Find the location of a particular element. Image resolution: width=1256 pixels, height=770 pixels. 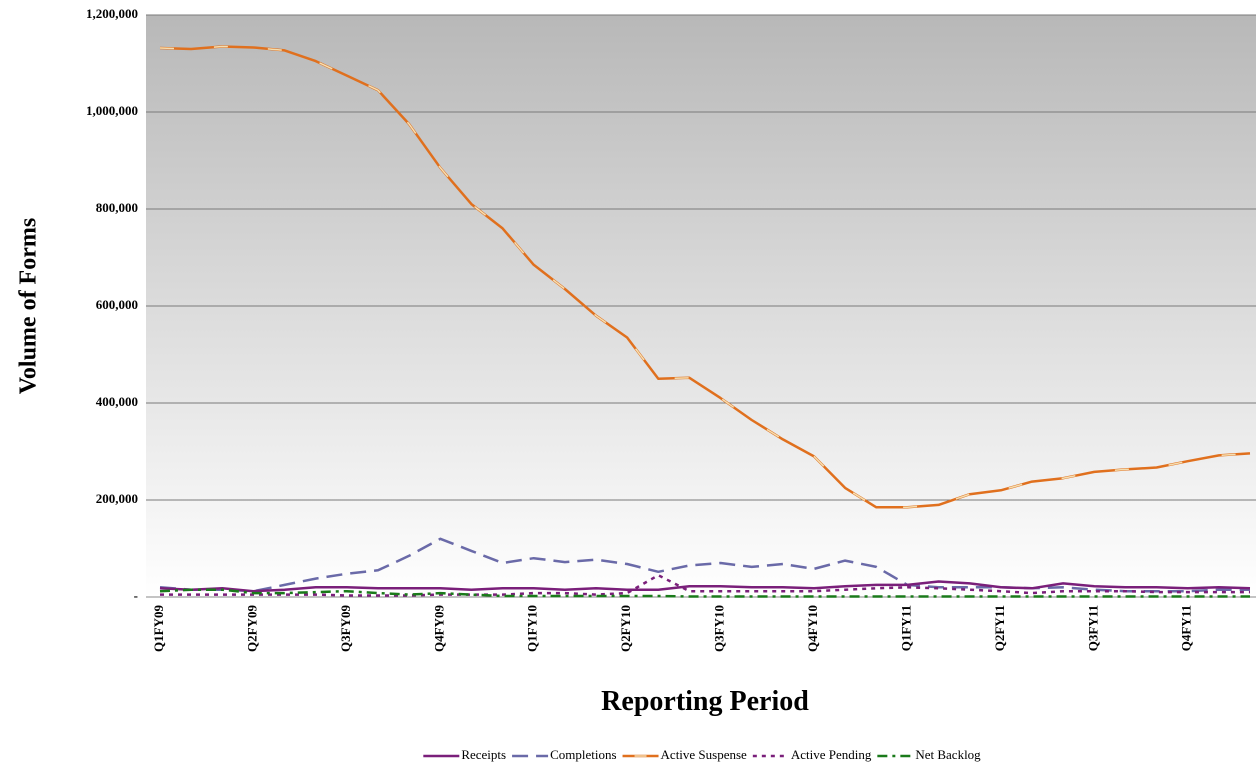

x-axis-title: Reporting Period is located at coordinates (705, 701).